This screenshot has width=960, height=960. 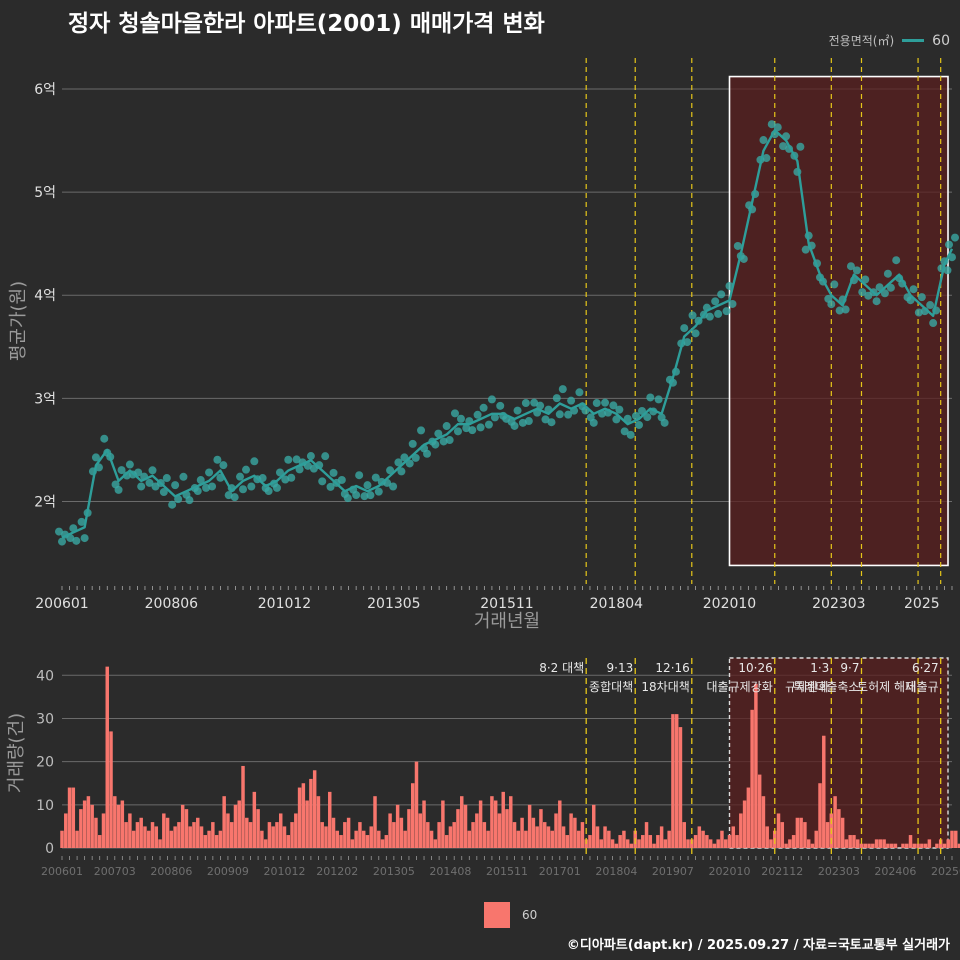 What do you see at coordinates (665, 686) in the screenshot?
I see `policy-label-name: 18차대책` at bounding box center [665, 686].